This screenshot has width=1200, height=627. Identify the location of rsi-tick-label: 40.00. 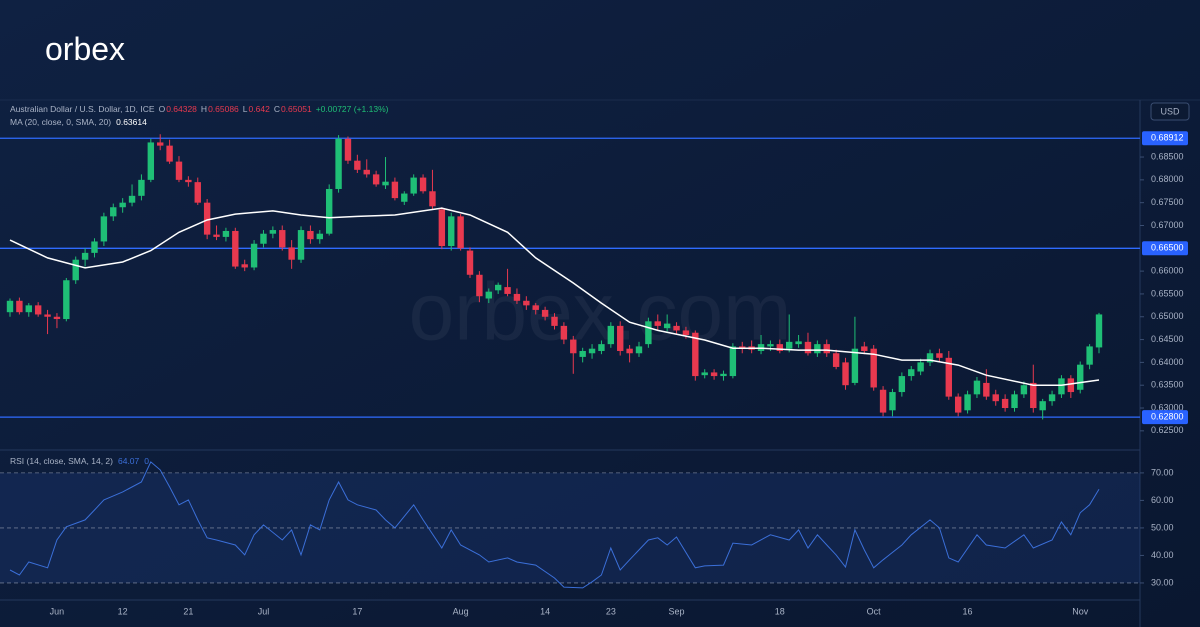
(1162, 555).